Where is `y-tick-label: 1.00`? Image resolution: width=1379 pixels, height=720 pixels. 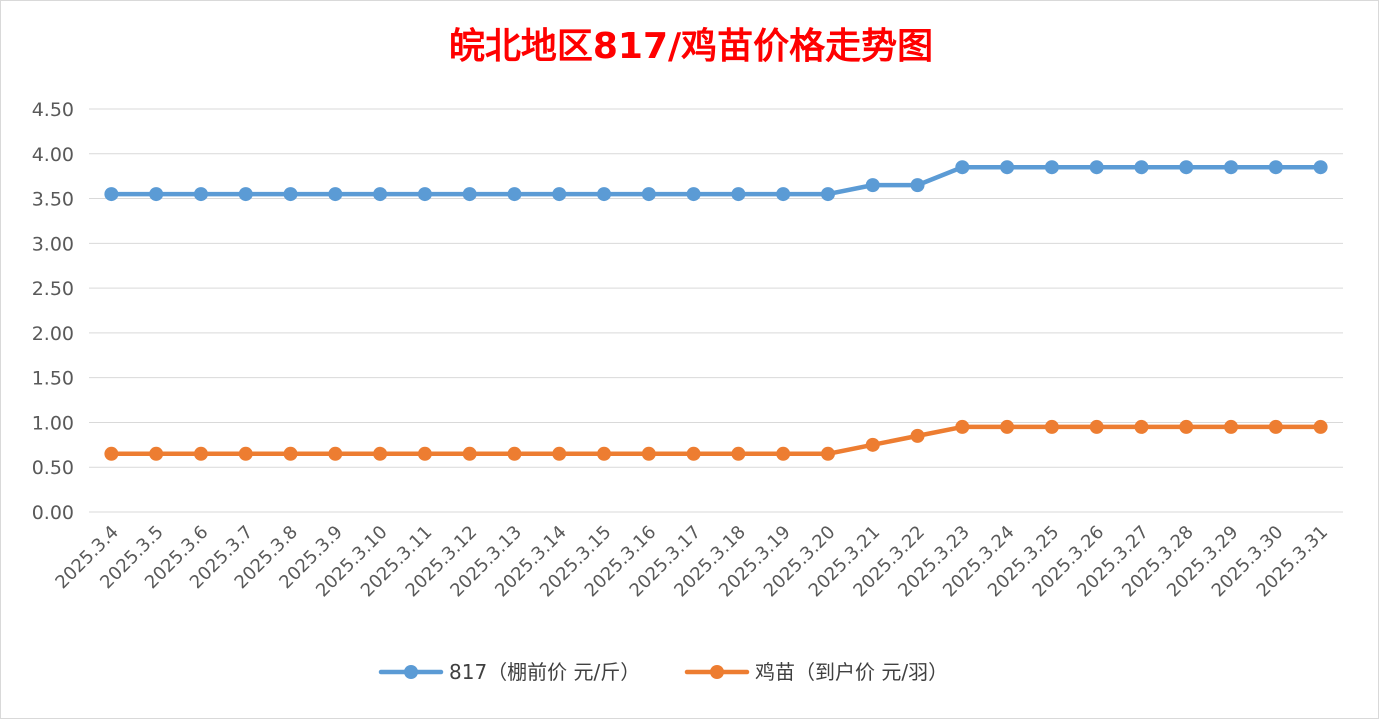 y-tick-label: 1.00 is located at coordinates (53, 423).